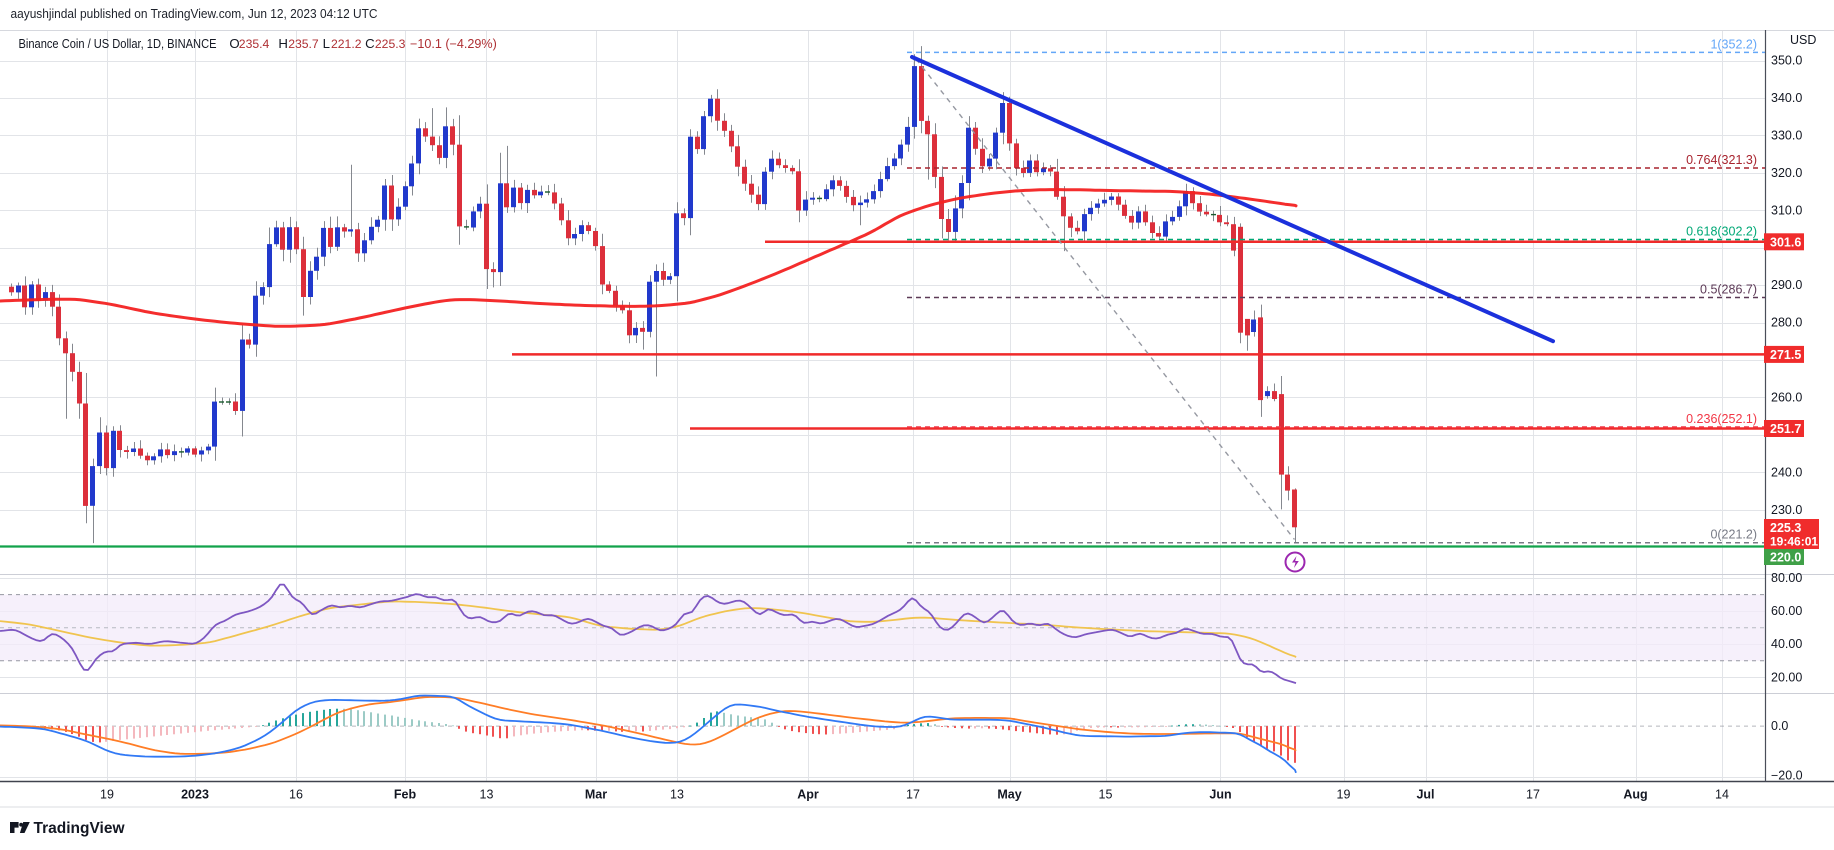  Describe the element at coordinates (1733, 44) in the screenshot. I see `svg-text: 1(352.2)` at that location.